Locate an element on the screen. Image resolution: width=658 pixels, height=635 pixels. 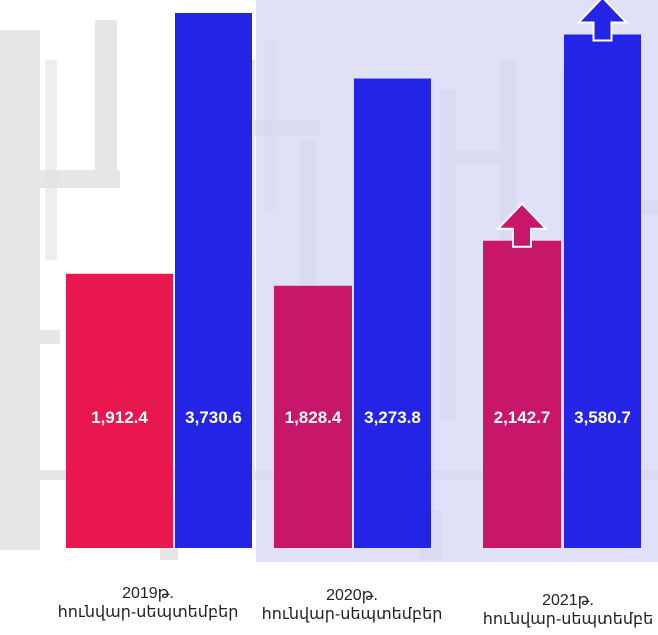
increase-arrow-series-1-icon is located at coordinates (522, 225).